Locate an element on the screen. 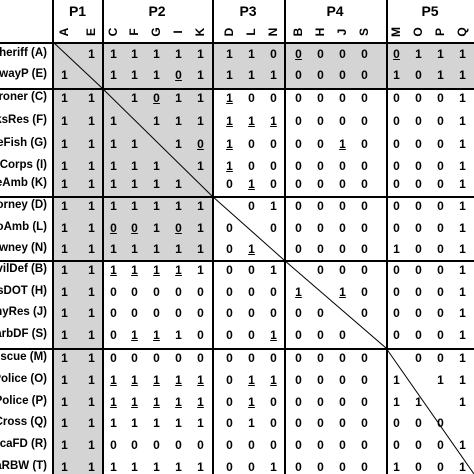 The width and height of the screenshot is (474, 474). phase-header: P2 is located at coordinates (157, 11).